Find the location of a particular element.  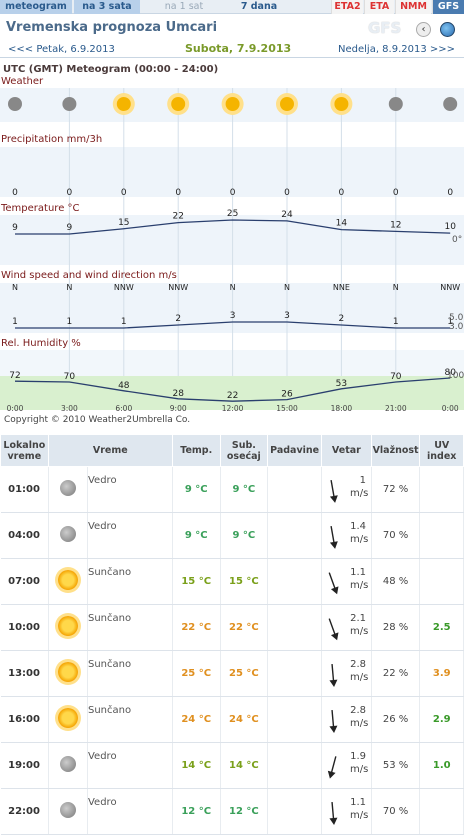

wind-speed: 1 is located at coordinates (363, 480).